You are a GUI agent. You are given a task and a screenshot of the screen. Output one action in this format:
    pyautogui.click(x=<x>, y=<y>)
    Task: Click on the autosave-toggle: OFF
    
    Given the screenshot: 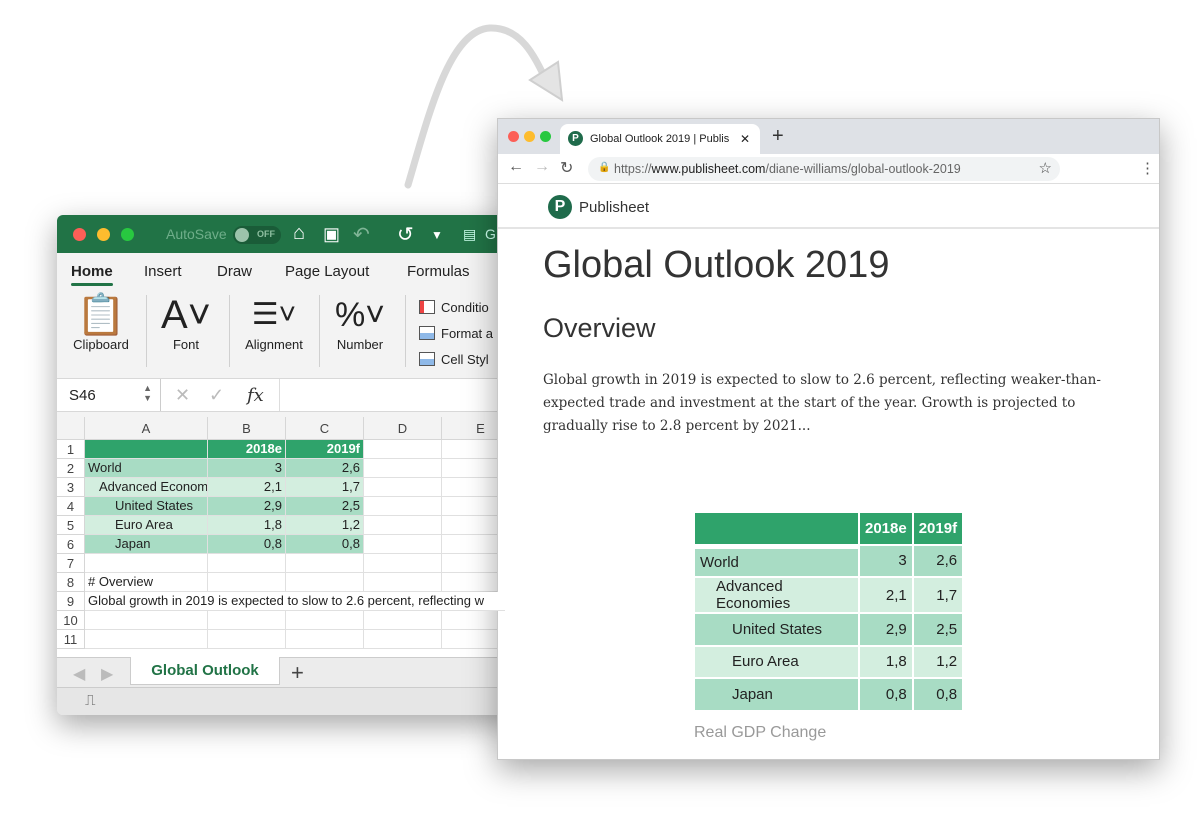 What is the action you would take?
    pyautogui.click(x=257, y=235)
    